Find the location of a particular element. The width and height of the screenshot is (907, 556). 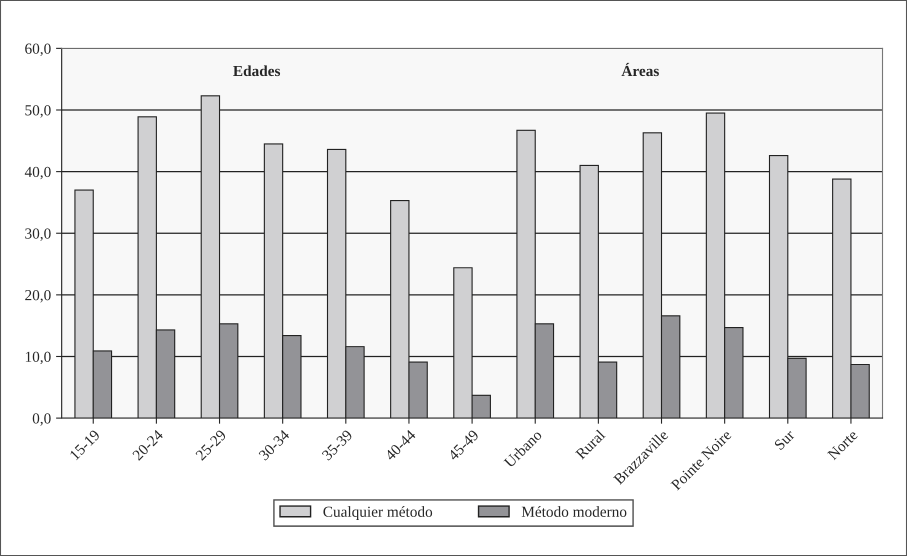

y-tick-label: 20,0 is located at coordinates (38, 296).